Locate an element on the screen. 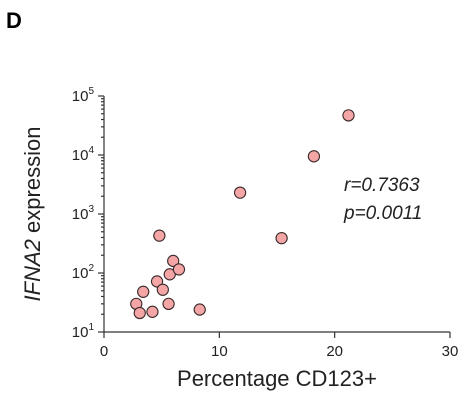 The height and width of the screenshot is (398, 461). y-axis-title-gene: IFNA2 is located at coordinates (32, 270).